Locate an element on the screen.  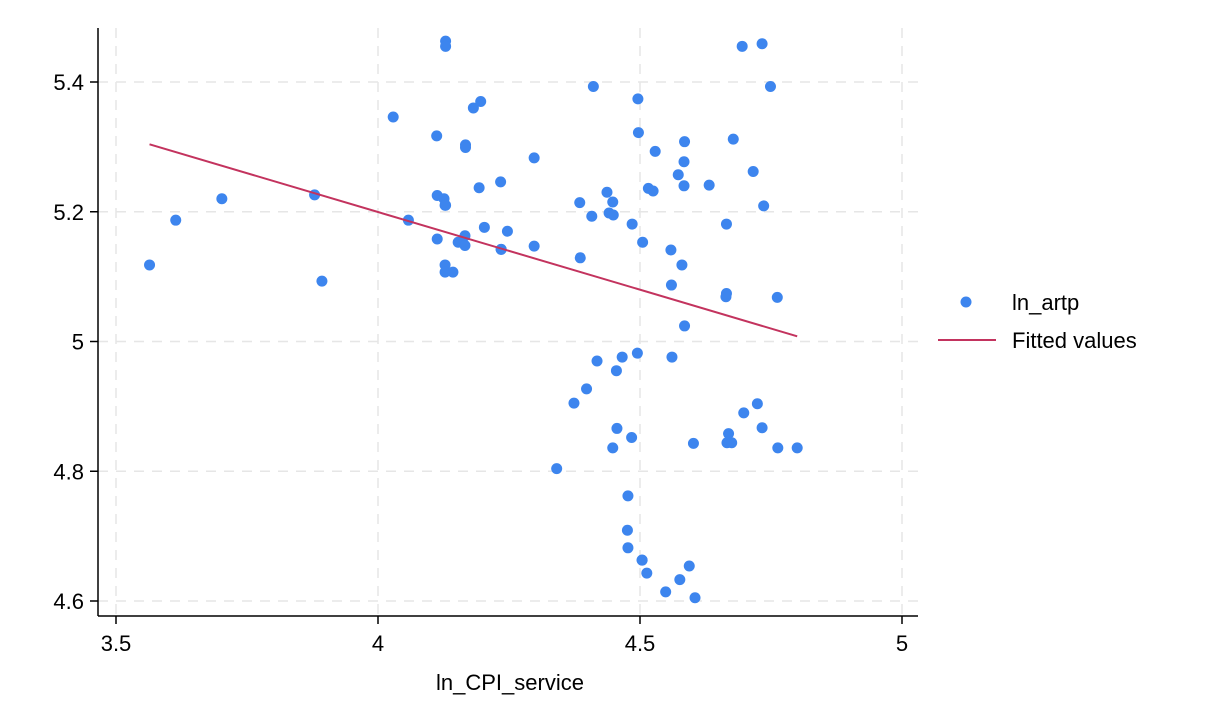
y-tick-label: 5 is located at coordinates (78, 342).